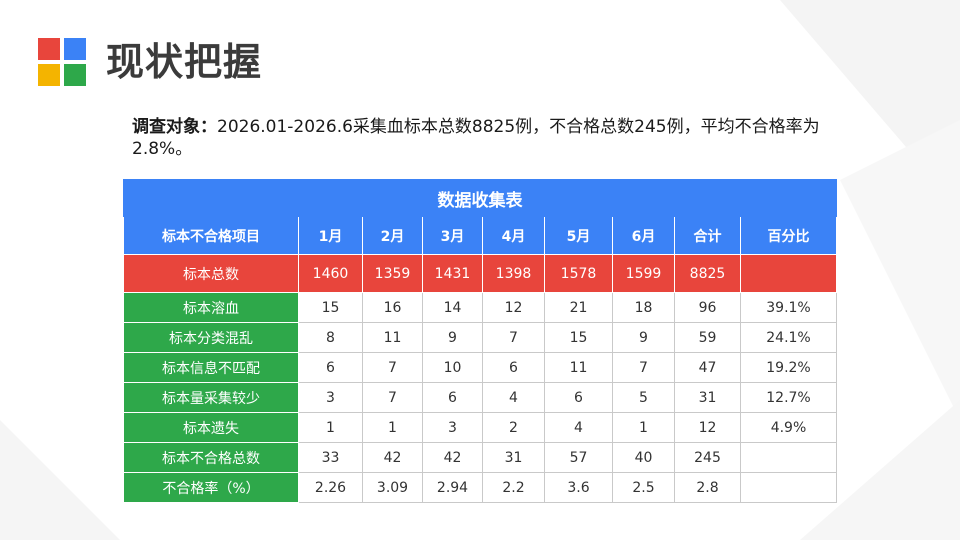 Image resolution: width=960 pixels, height=540 pixels. Describe the element at coordinates (330, 487) in the screenshot. I see `table-cell: 2.26` at that location.